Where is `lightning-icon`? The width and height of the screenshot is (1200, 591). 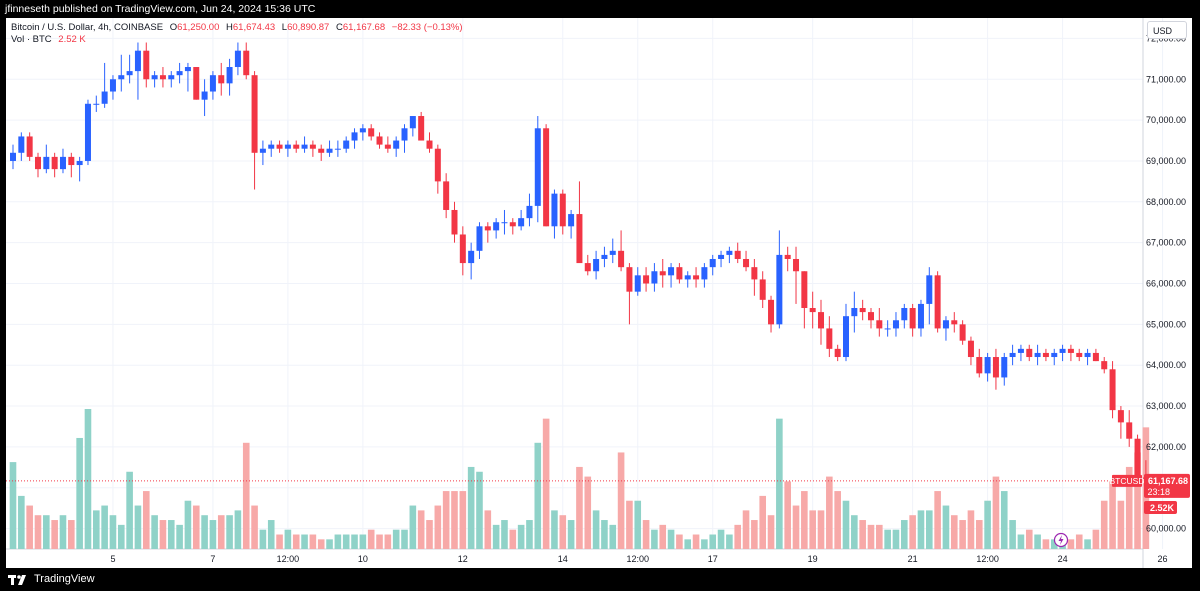
lightning-icon is located at coordinates (1061, 540).